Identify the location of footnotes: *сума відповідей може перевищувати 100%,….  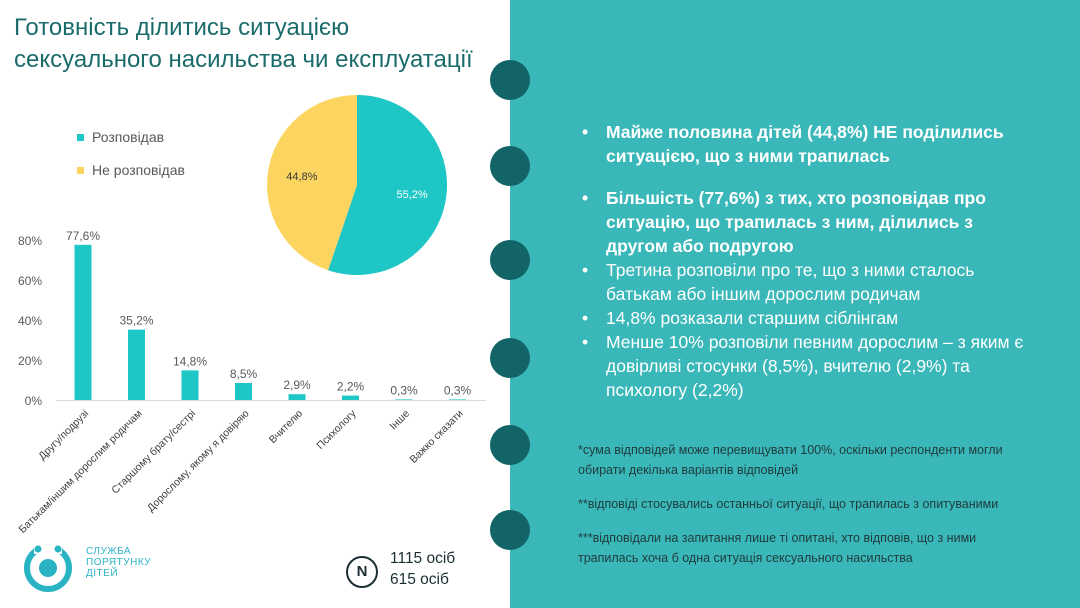
(808, 511).